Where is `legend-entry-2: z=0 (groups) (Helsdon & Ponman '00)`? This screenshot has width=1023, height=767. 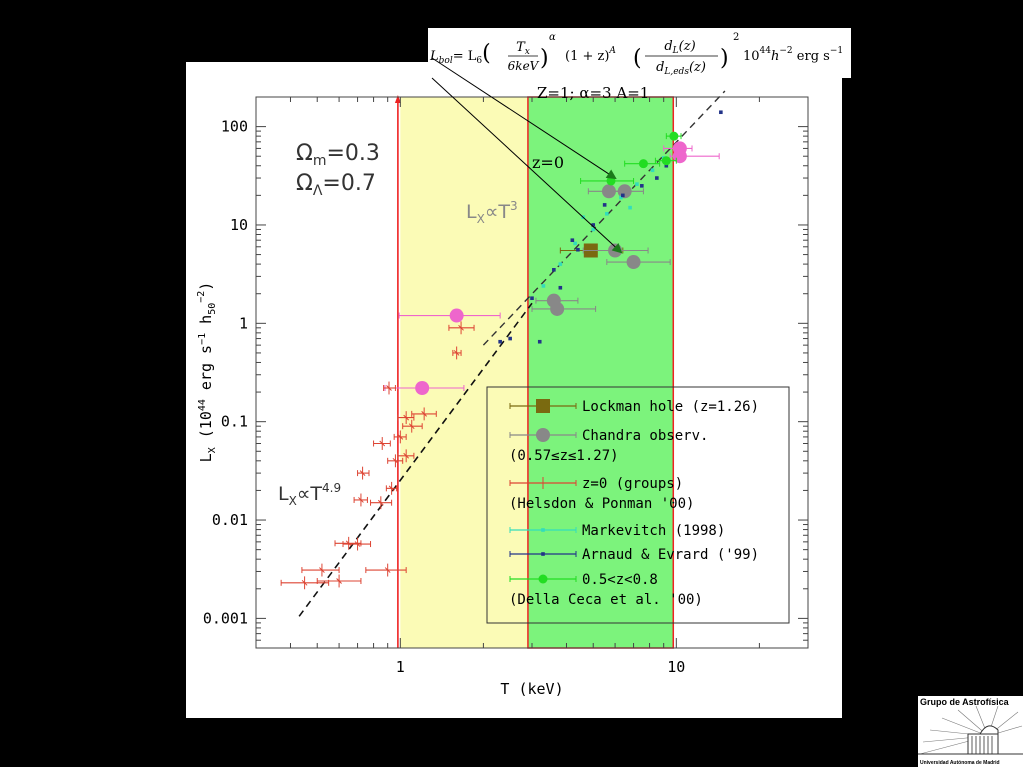
legend-entry-2: z=0 (groups) (Helsdon & Ponman '00) is located at coordinates (601, 494).